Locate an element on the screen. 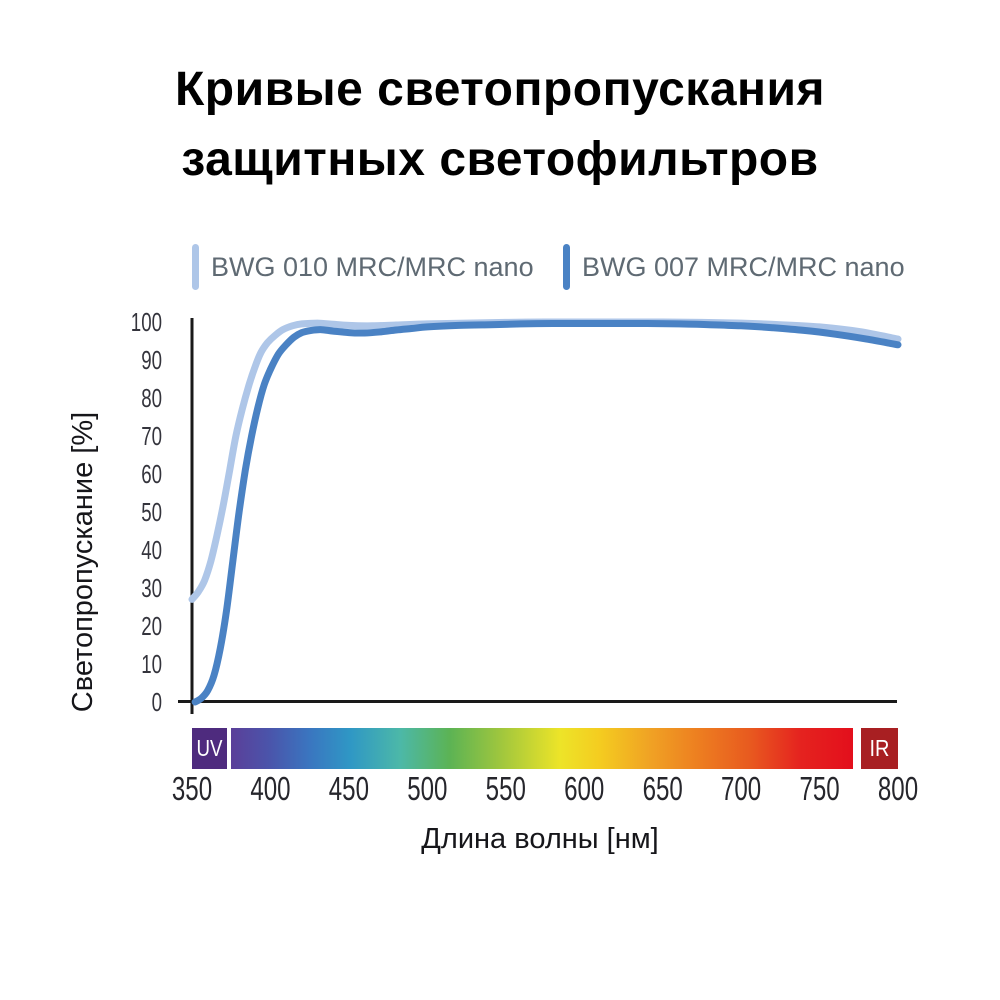  y-tick-label: 100 is located at coordinates (146, 322).